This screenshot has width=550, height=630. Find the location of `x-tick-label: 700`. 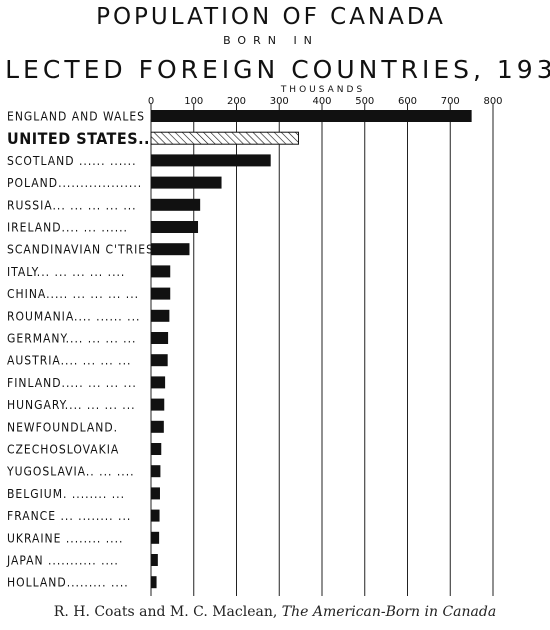

x-tick-label: 700 is located at coordinates (450, 101).